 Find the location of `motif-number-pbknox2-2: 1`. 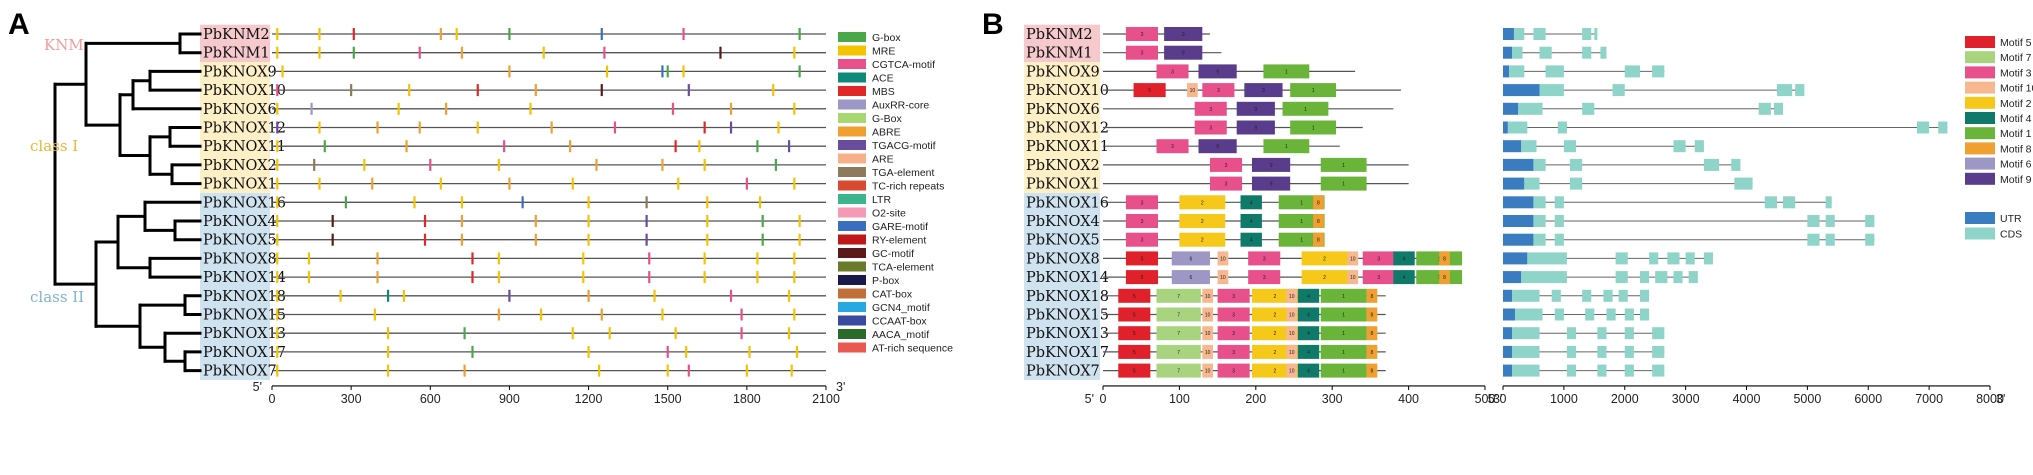

motif-number-pbknox2-2: 1 is located at coordinates (1343, 166).